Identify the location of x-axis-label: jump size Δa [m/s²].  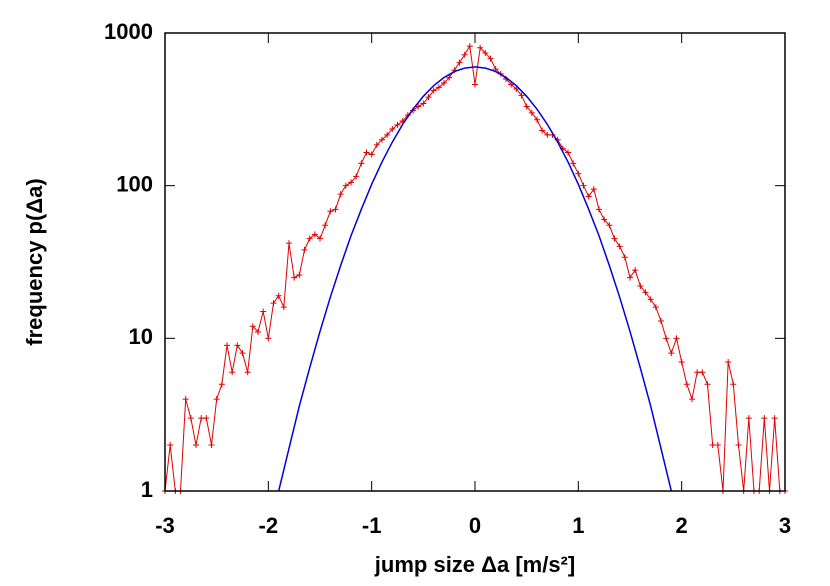
(474, 564).